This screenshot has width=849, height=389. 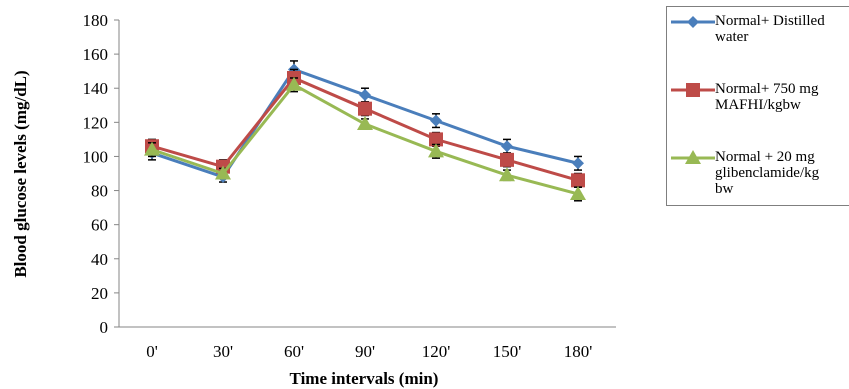 I want to click on y-axis-title: Blood glucose levels (mg/dL), so click(x=20, y=173).